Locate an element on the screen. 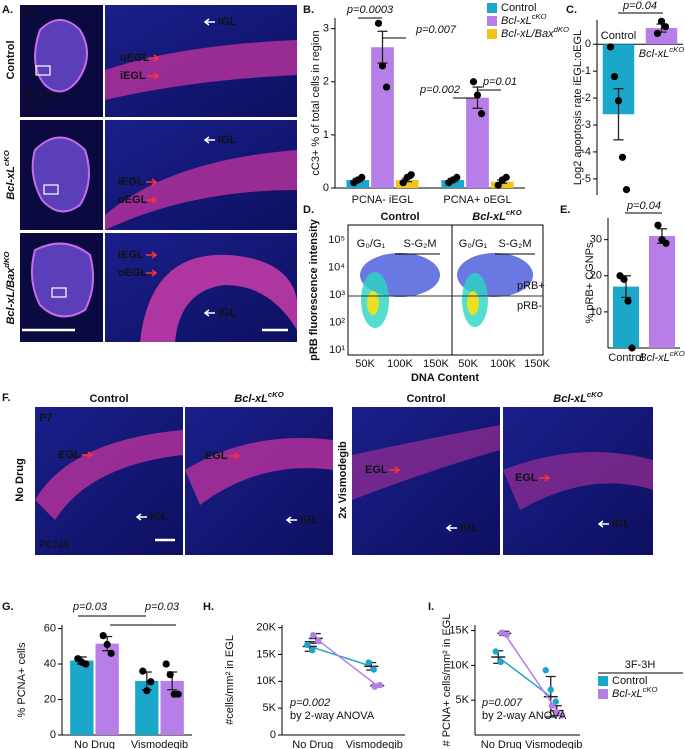 Image resolution: width=685 pixels, height=749 pixels. legend-label: Bcl-xLcKO is located at coordinates (524, 19).